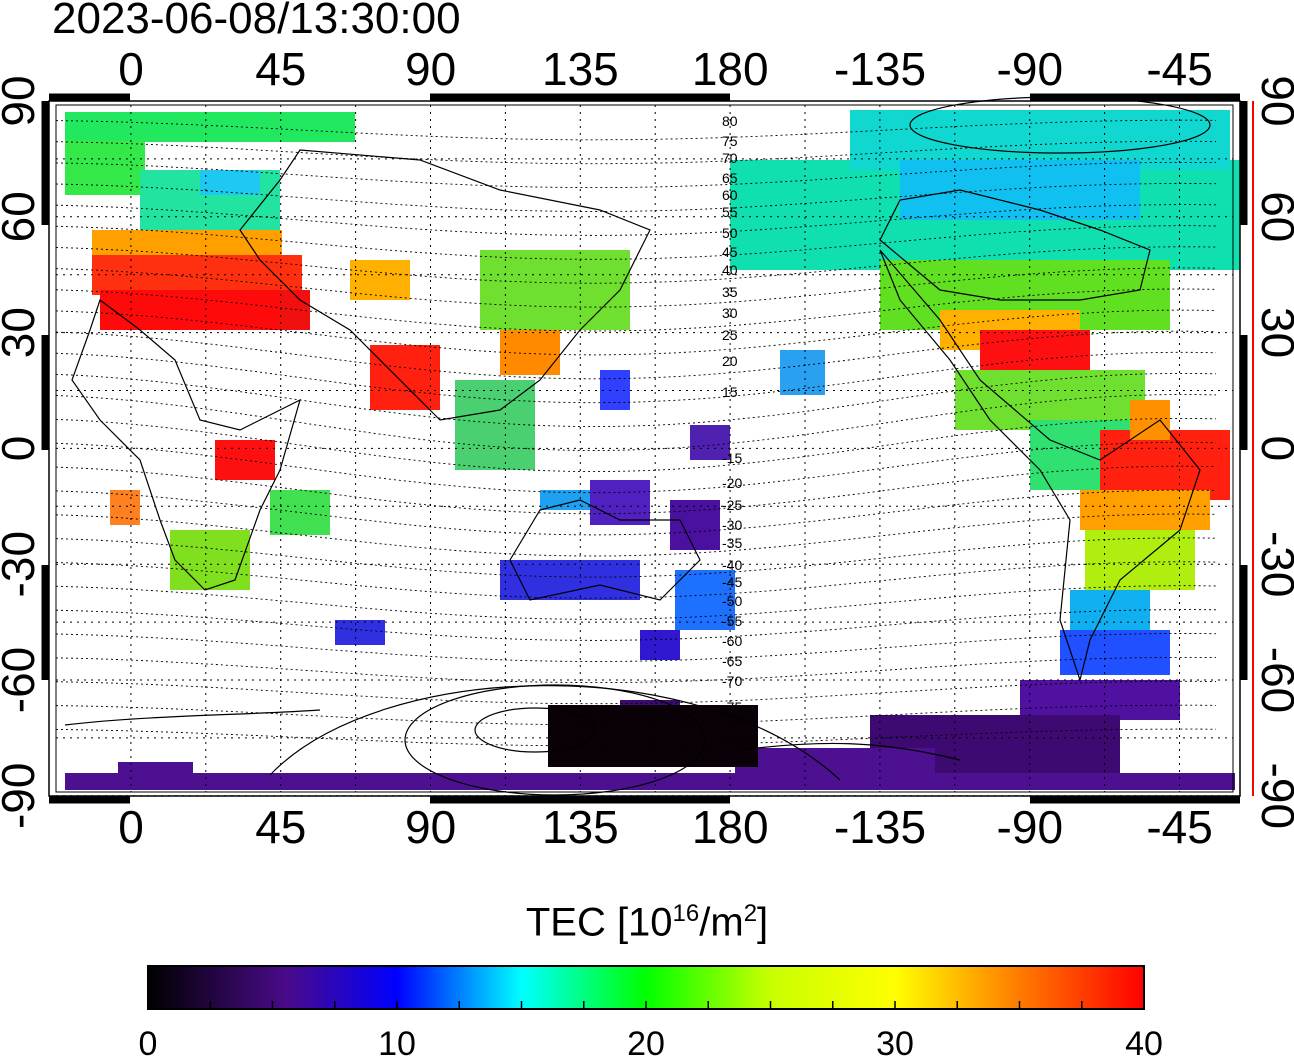  Describe the element at coordinates (732, 661) in the screenshot. I see `contour-label: -65` at that location.